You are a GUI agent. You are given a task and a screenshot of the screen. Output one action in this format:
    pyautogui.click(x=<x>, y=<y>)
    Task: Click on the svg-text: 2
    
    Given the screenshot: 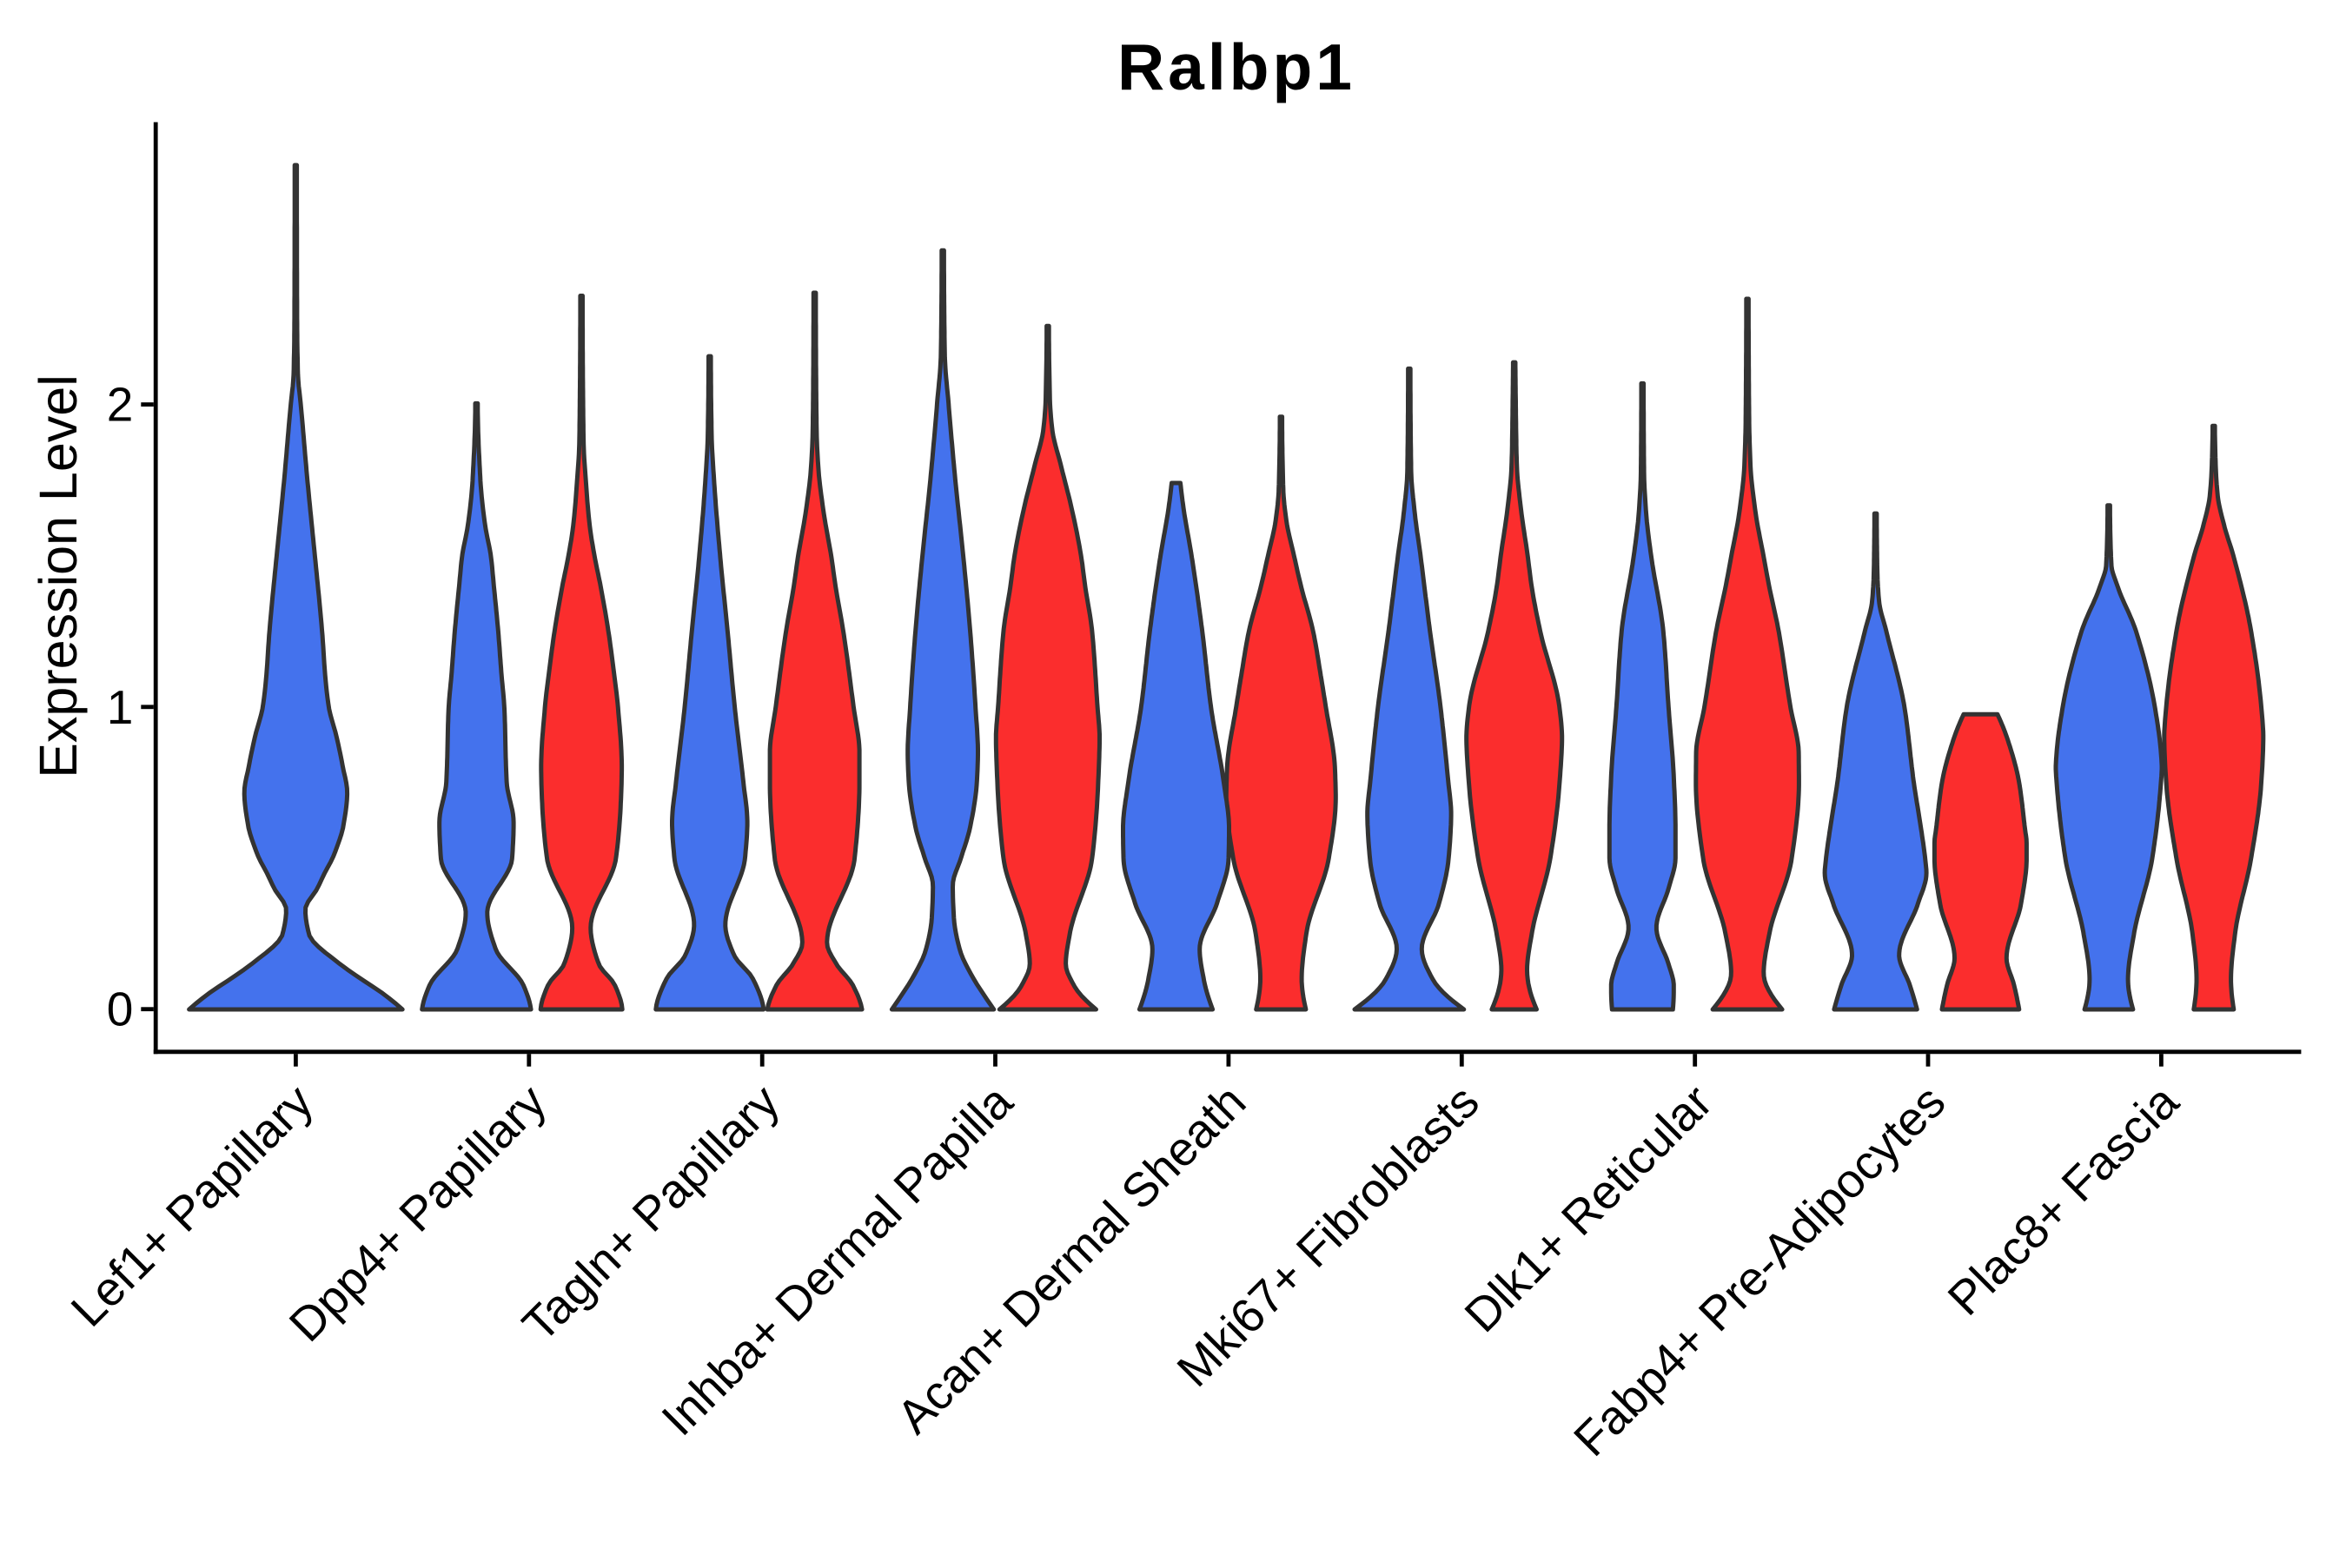 What is the action you would take?
    pyautogui.click(x=121, y=405)
    